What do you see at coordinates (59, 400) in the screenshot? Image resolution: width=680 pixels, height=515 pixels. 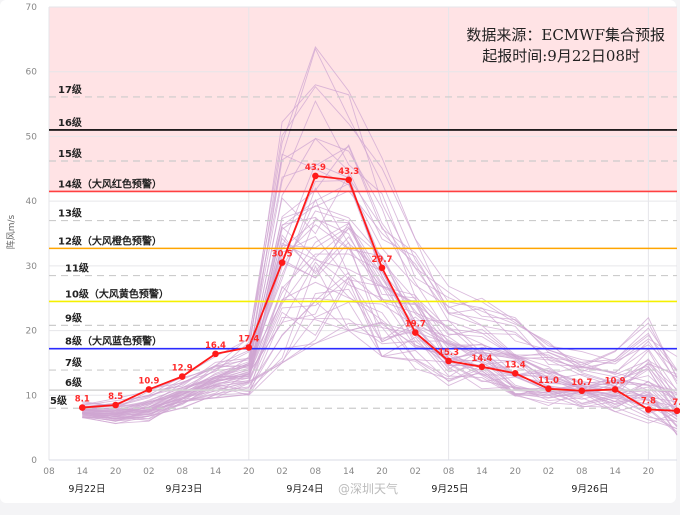 I see `level-label: 5级` at bounding box center [59, 400].